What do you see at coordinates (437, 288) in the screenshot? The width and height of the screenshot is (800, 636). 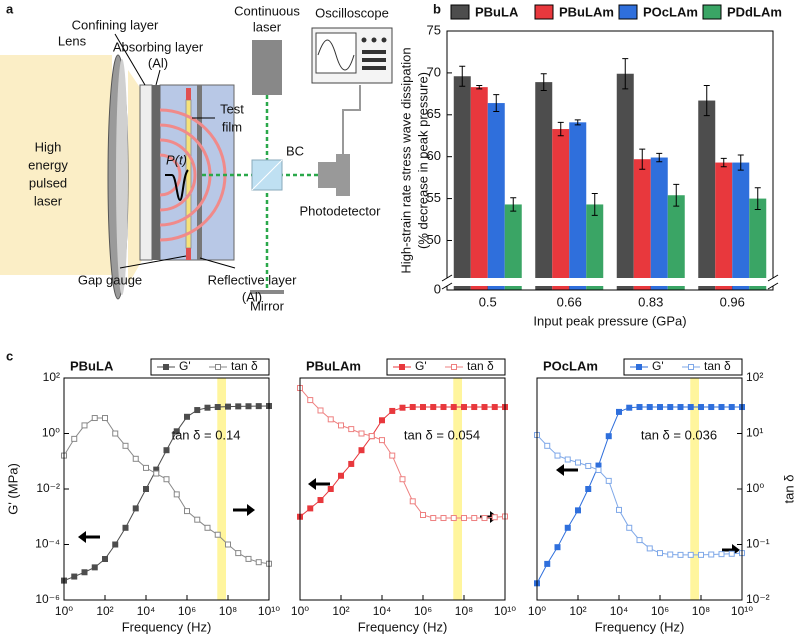 I see `y-tick-label: 0` at bounding box center [437, 288].